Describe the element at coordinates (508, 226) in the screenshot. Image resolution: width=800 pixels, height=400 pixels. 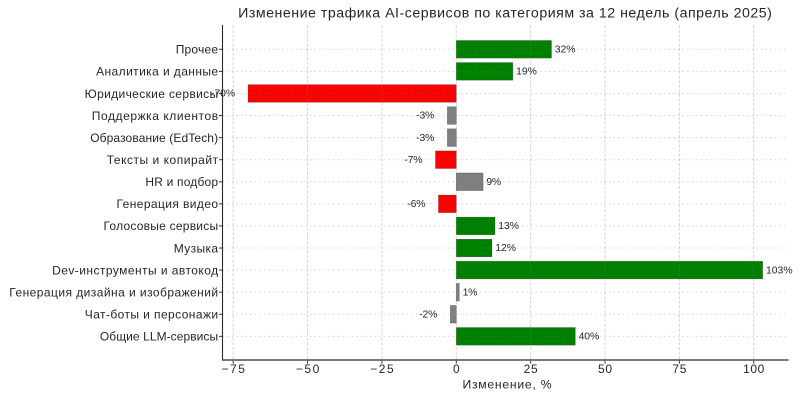
I see `svg-text: 13%` at that location.